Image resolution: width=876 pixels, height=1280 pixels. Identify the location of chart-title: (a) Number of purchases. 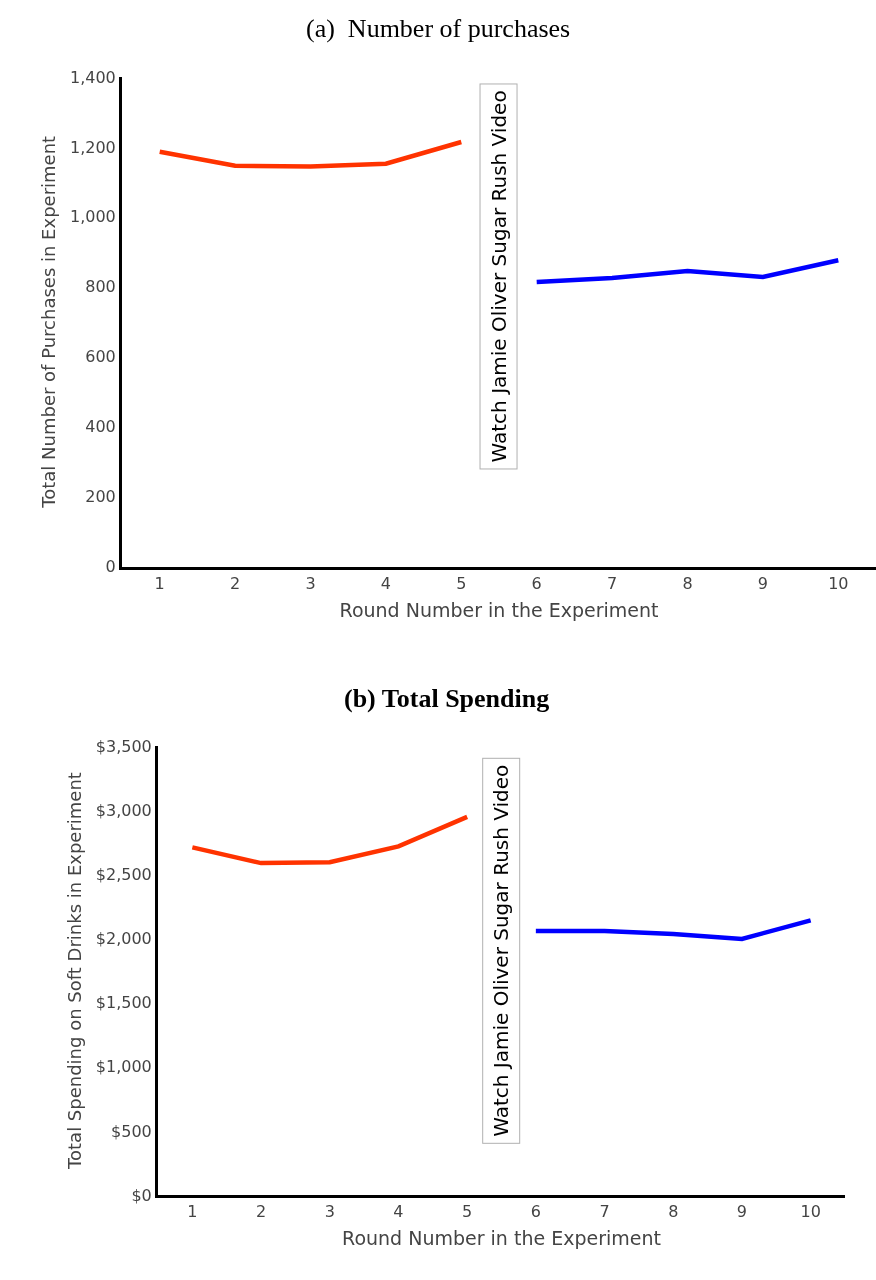
(438, 28).